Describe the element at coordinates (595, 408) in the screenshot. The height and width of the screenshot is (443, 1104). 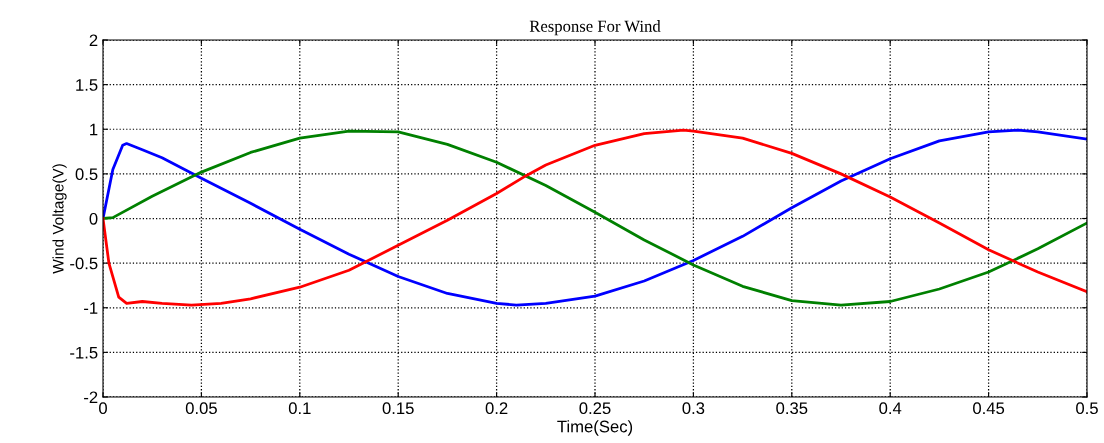
I see `x-tick-label: 0.25` at that location.